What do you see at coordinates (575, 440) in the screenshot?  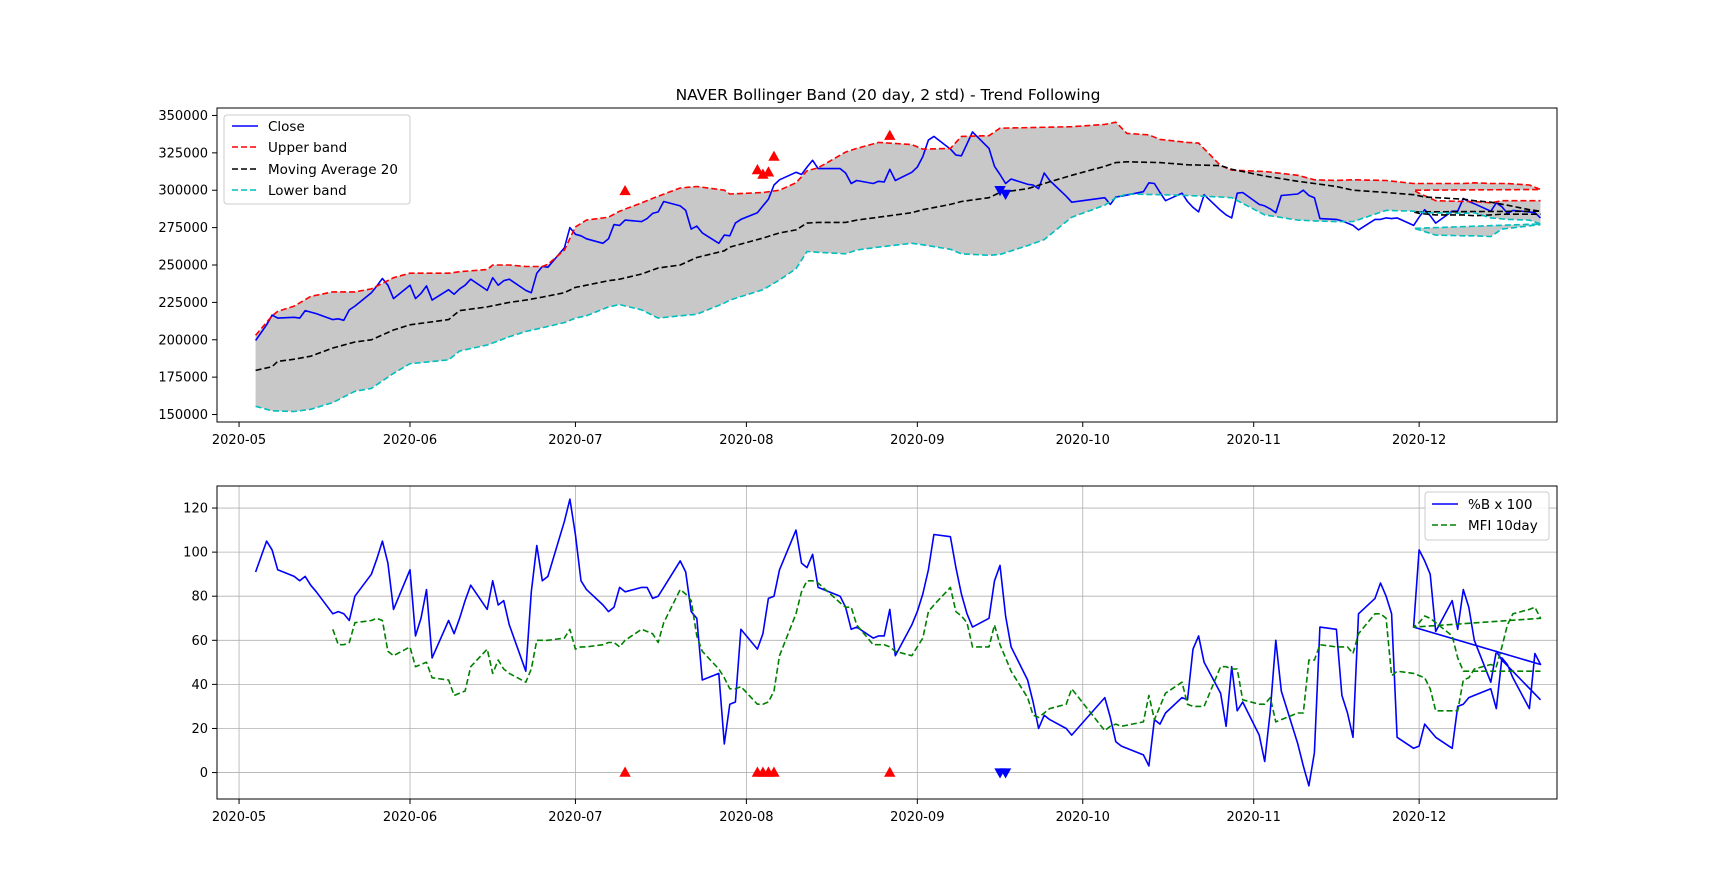 I see `bollinger-x-tick-label: 2020-07` at bounding box center [575, 440].